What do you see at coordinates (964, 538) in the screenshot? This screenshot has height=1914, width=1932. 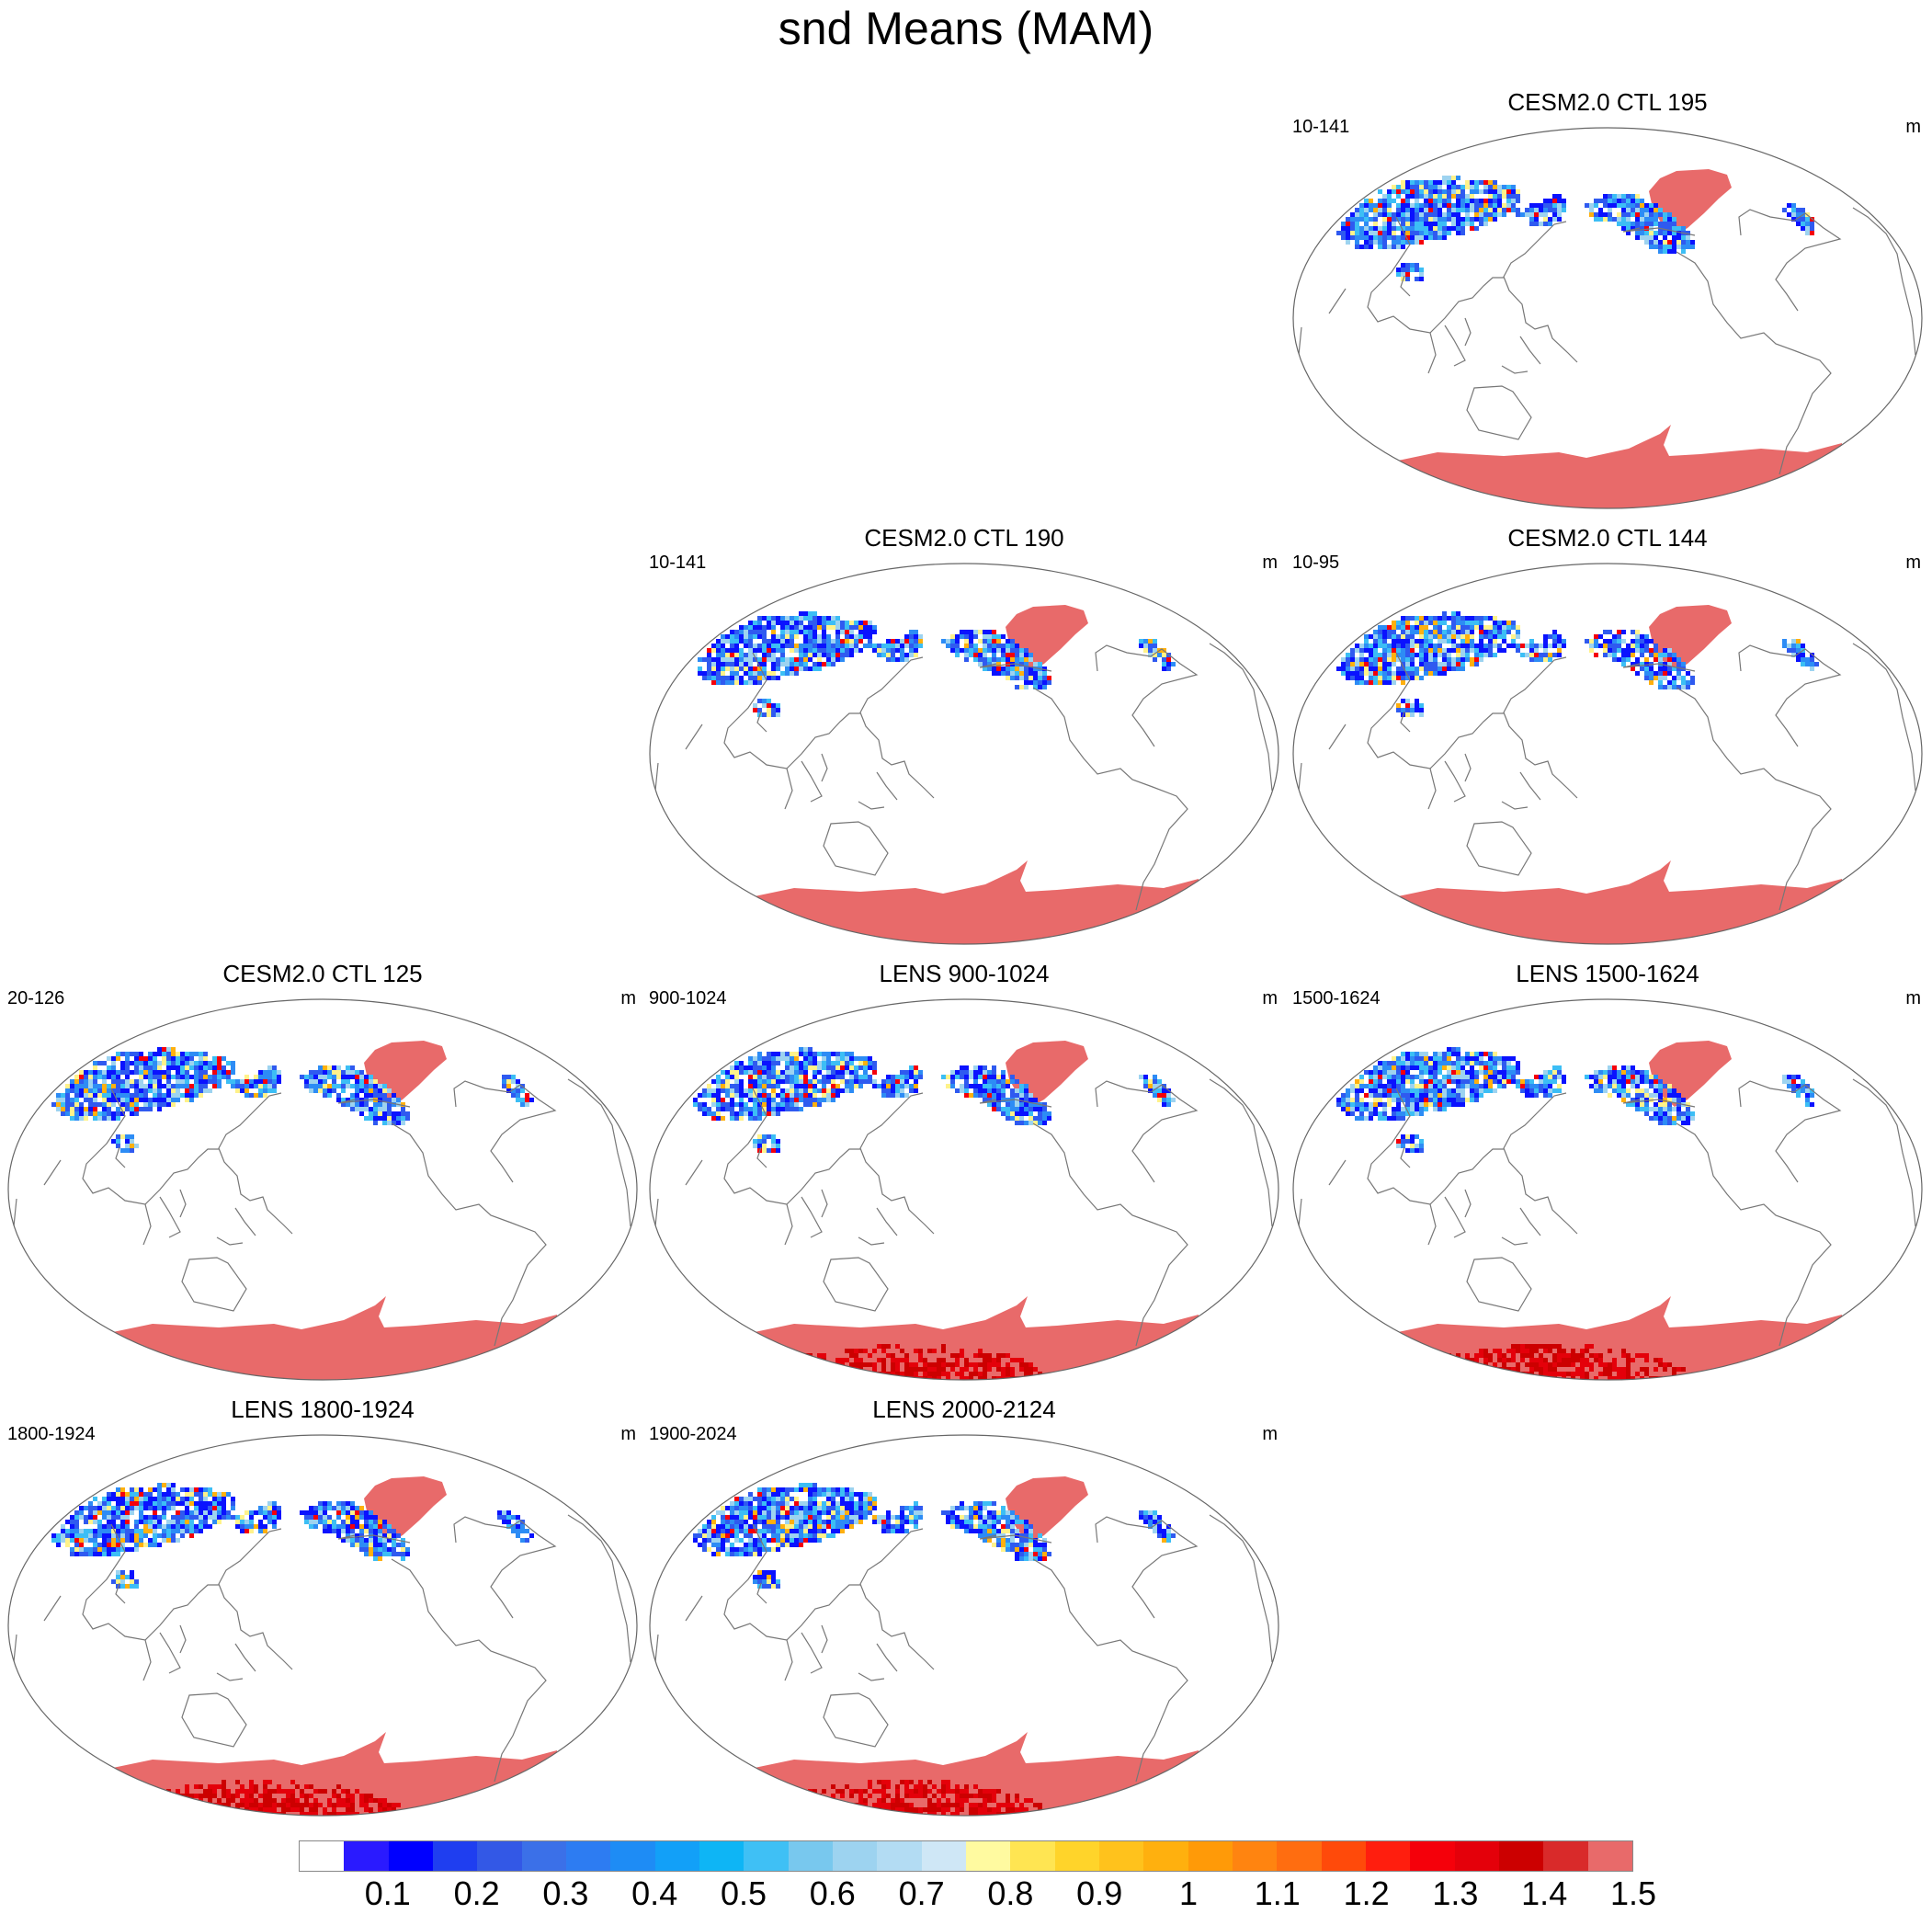 I see `panel-title: CESM2.0 CTL 190` at bounding box center [964, 538].